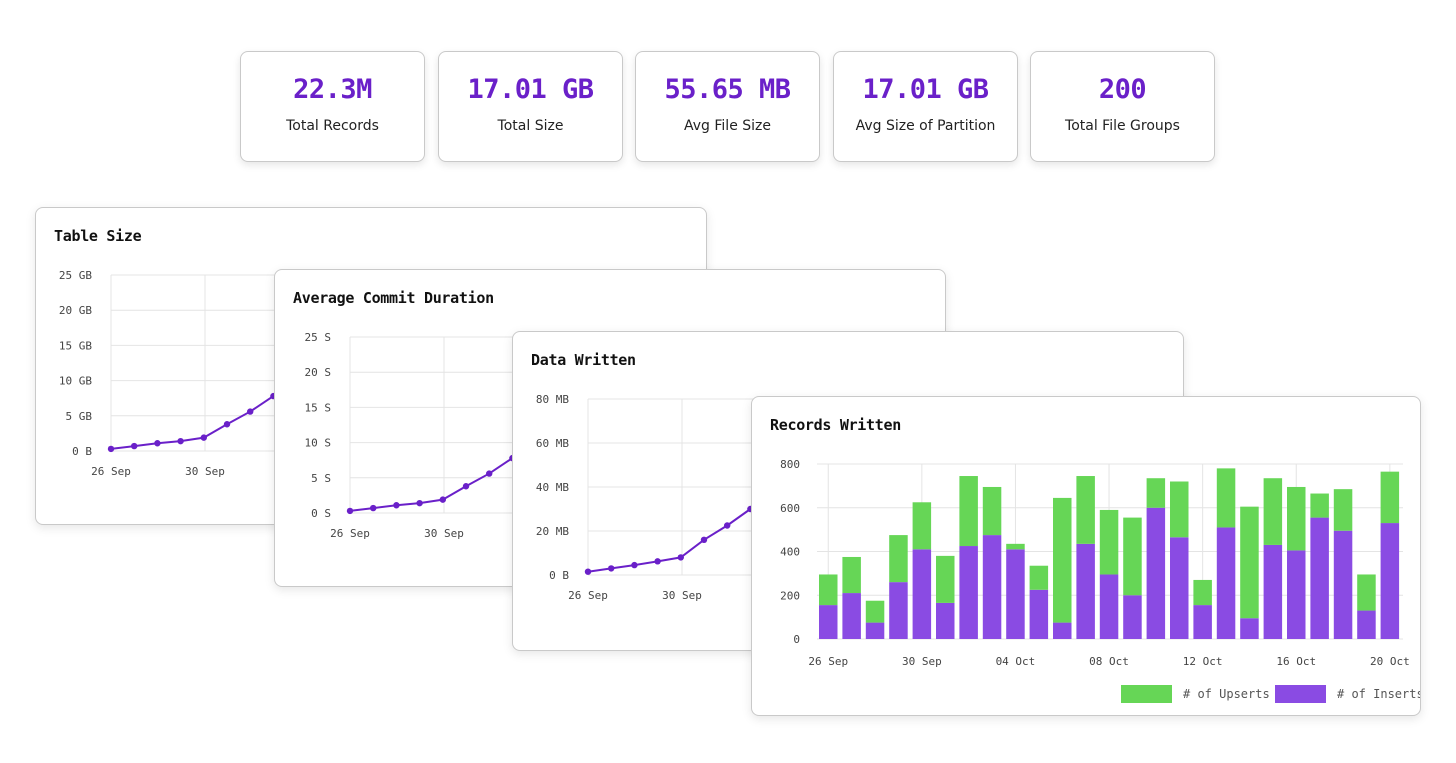 The width and height of the screenshot is (1456, 763). I want to click on y-tick-label: 15 S, so click(318, 407).